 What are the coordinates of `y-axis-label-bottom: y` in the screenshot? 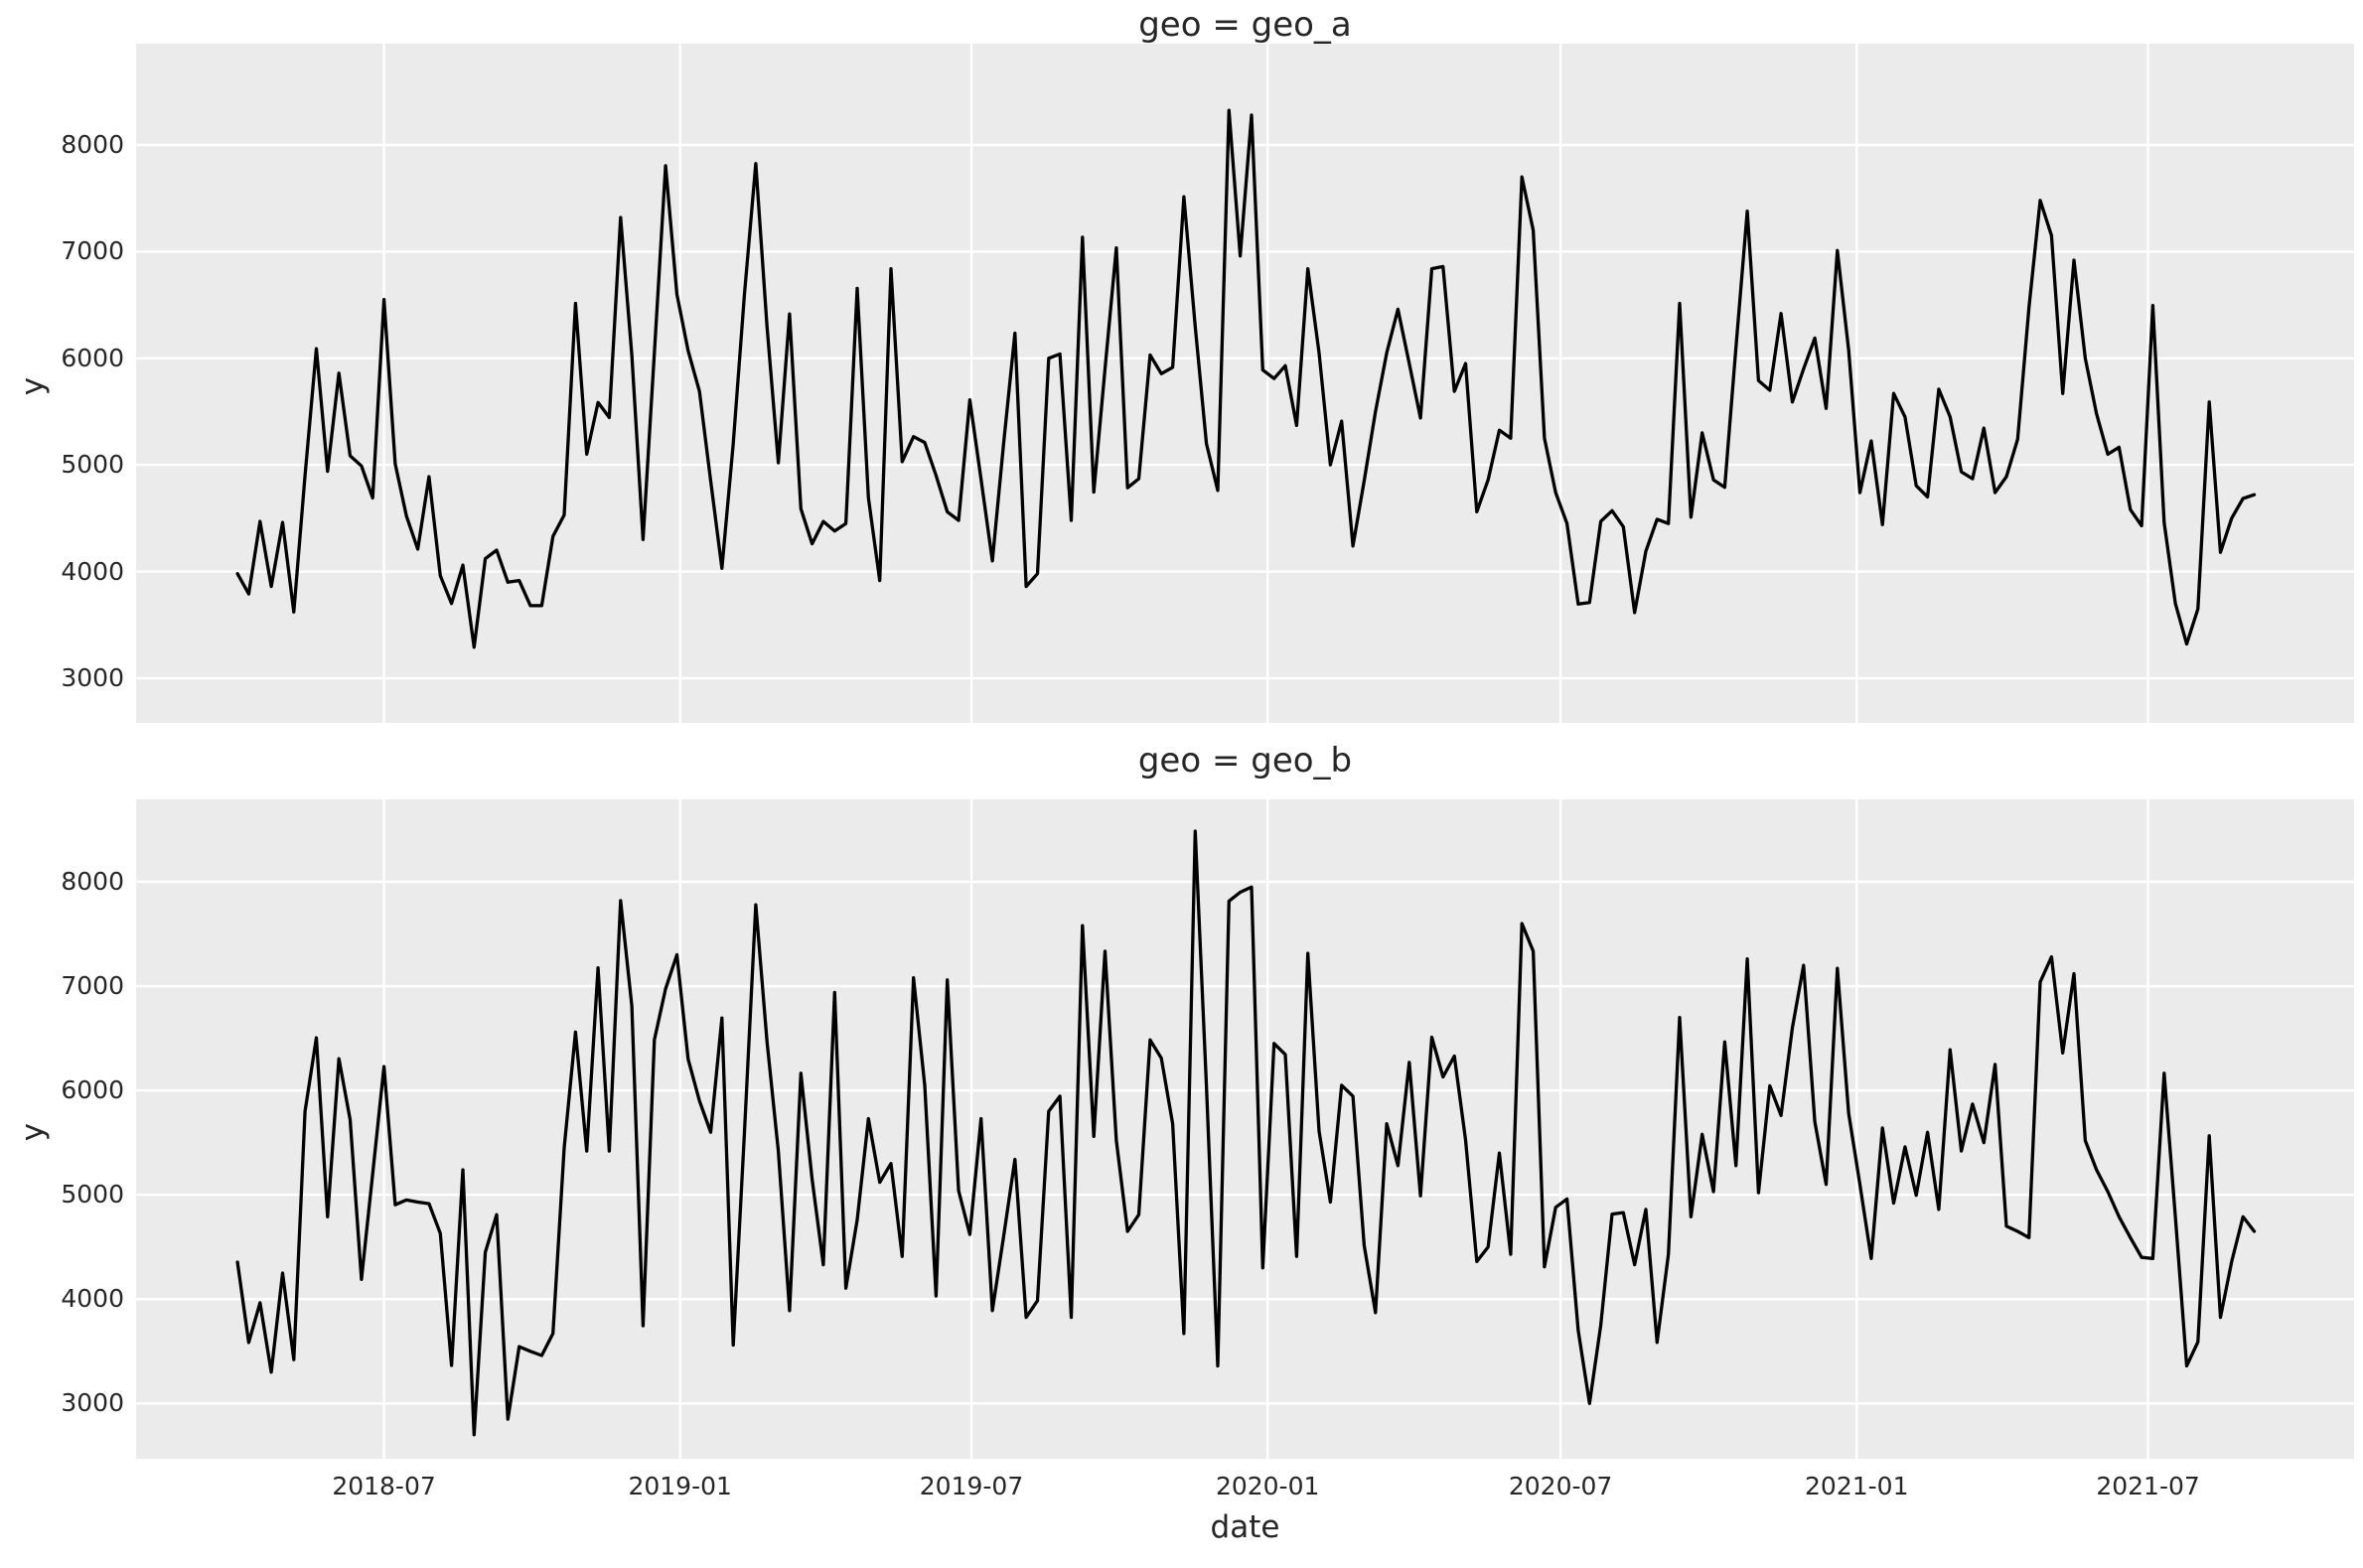 It's located at (33, 1132).